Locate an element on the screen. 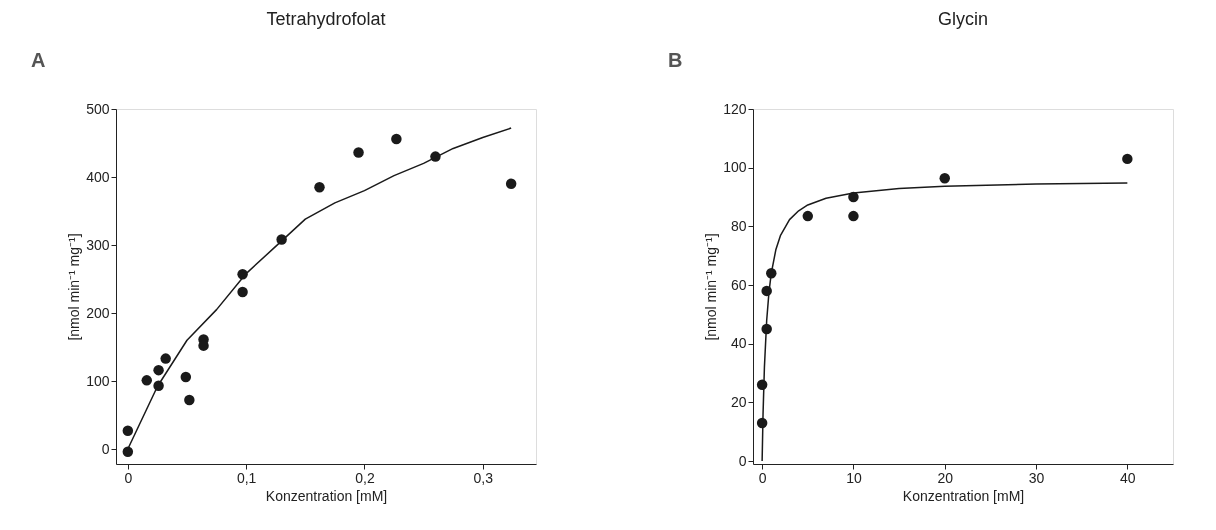 The height and width of the screenshot is (530, 1216). x-tick-label: 30 is located at coordinates (1036, 477).